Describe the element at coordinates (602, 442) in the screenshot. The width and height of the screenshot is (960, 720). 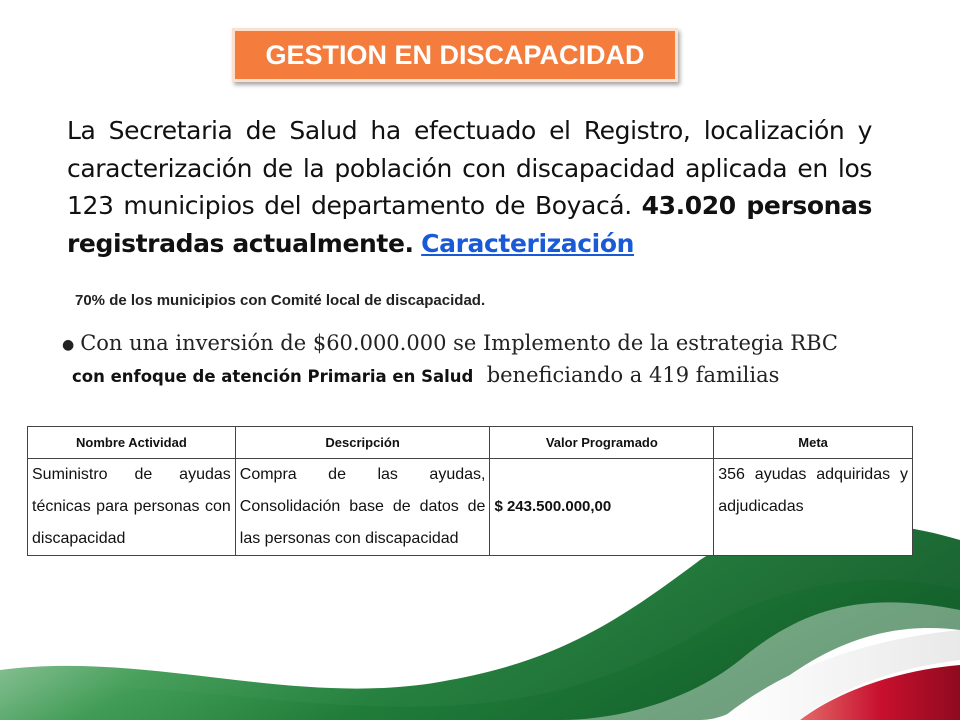
I see `header-valor: Valor Programado` at that location.